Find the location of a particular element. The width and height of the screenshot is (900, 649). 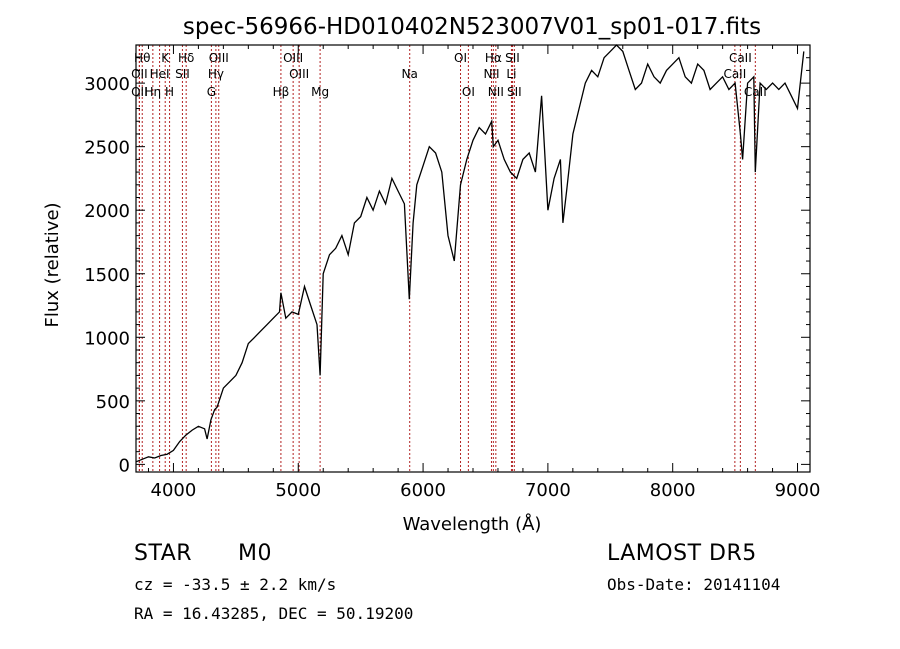

marker-label-9: G is located at coordinates (211, 92).